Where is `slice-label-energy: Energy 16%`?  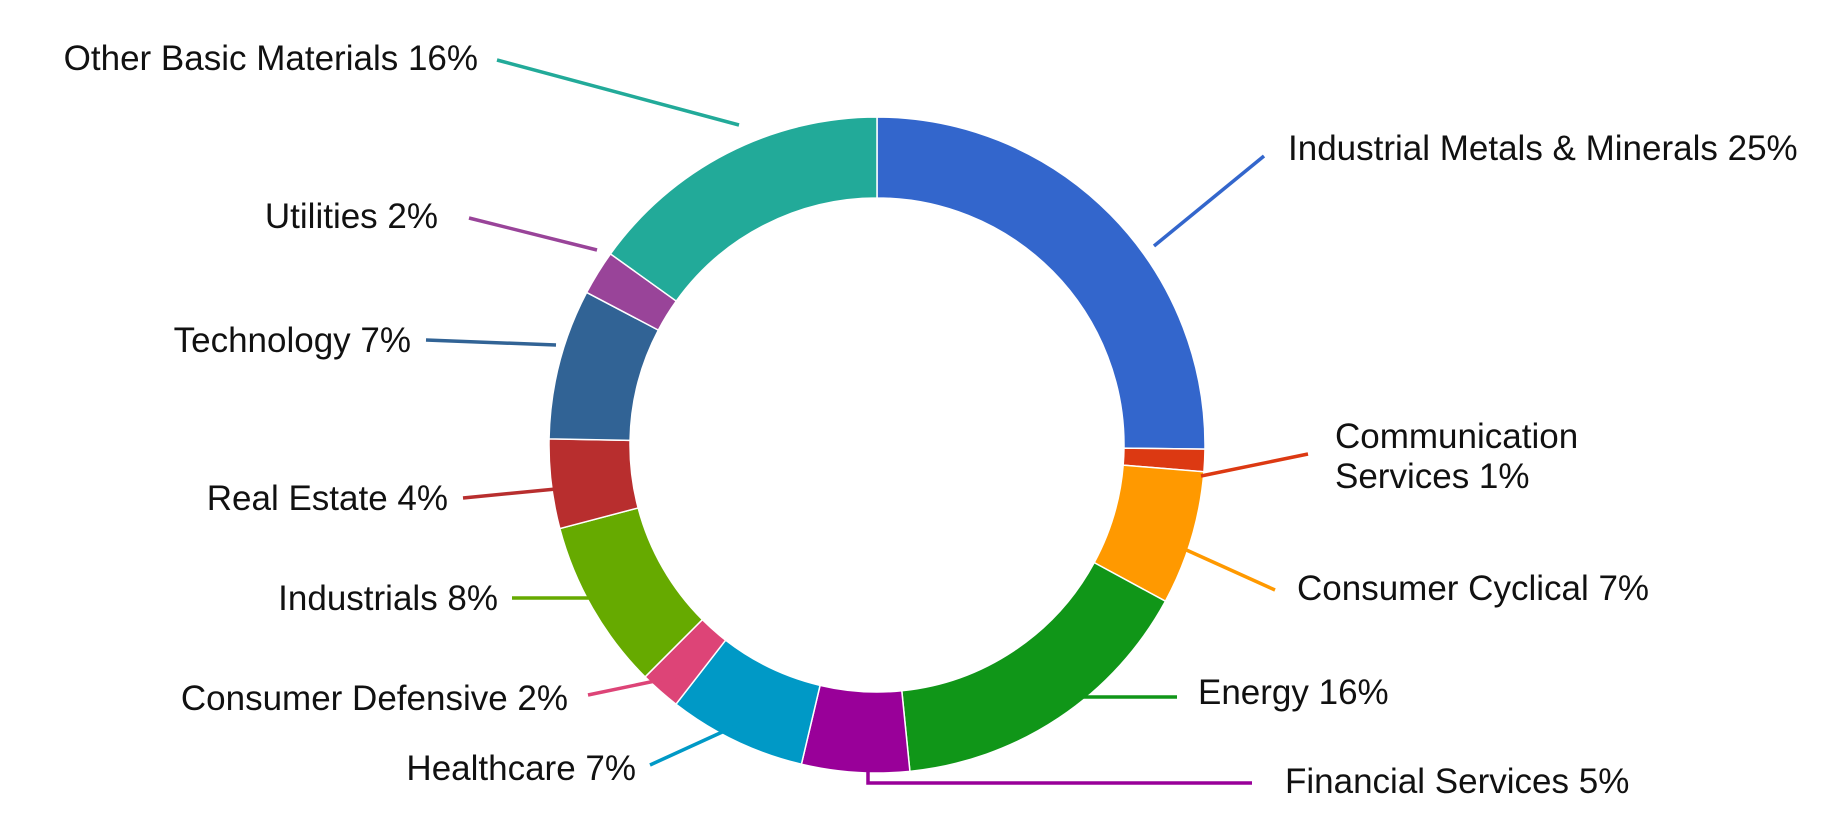 slice-label-energy: Energy 16% is located at coordinates (1293, 692).